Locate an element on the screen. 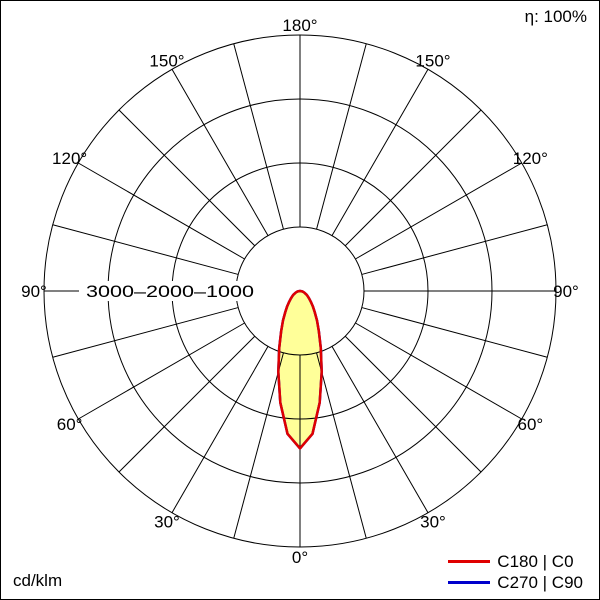 The height and width of the screenshot is (600, 600). legend: C180 | C0 C270 | C90 is located at coordinates (515, 572).